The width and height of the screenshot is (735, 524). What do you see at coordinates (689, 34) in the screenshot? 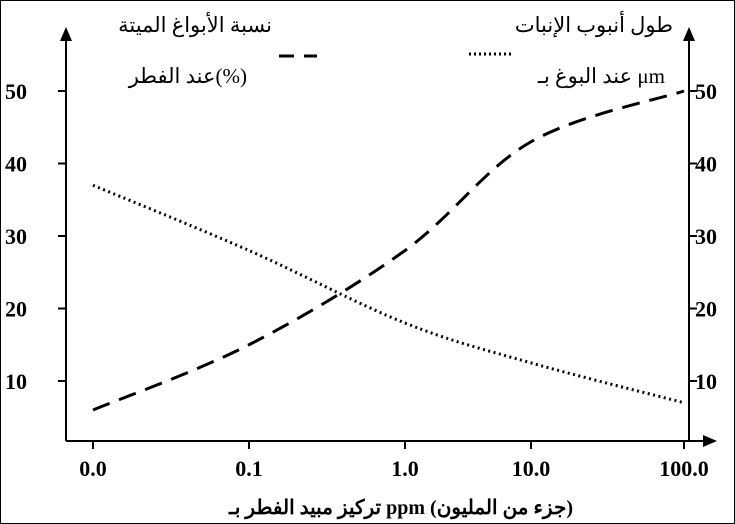
I see `right-y-axis-arrow` at bounding box center [689, 34].